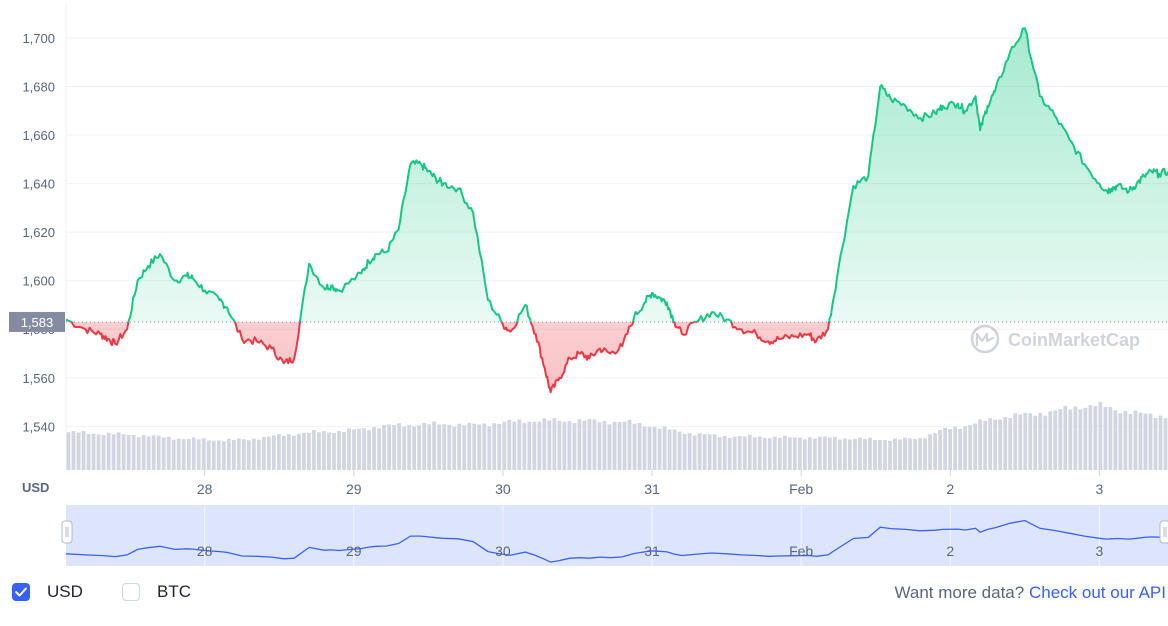 This screenshot has height=626, width=1168. Describe the element at coordinates (950, 551) in the screenshot. I see `navigator-tick-label: 2` at that location.